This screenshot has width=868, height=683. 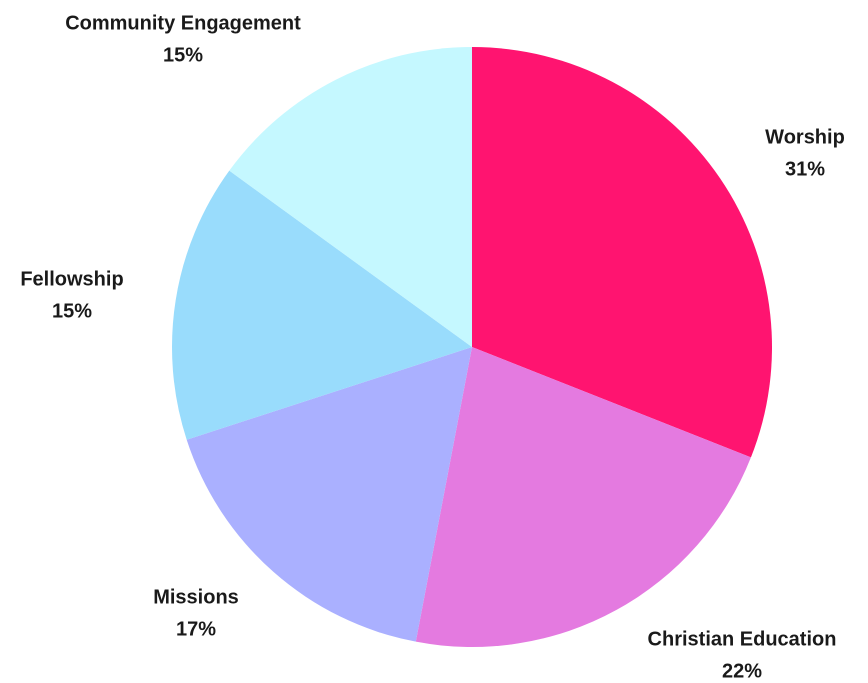 What do you see at coordinates (805, 137) in the screenshot?
I see `slice-label-name: Worship` at bounding box center [805, 137].